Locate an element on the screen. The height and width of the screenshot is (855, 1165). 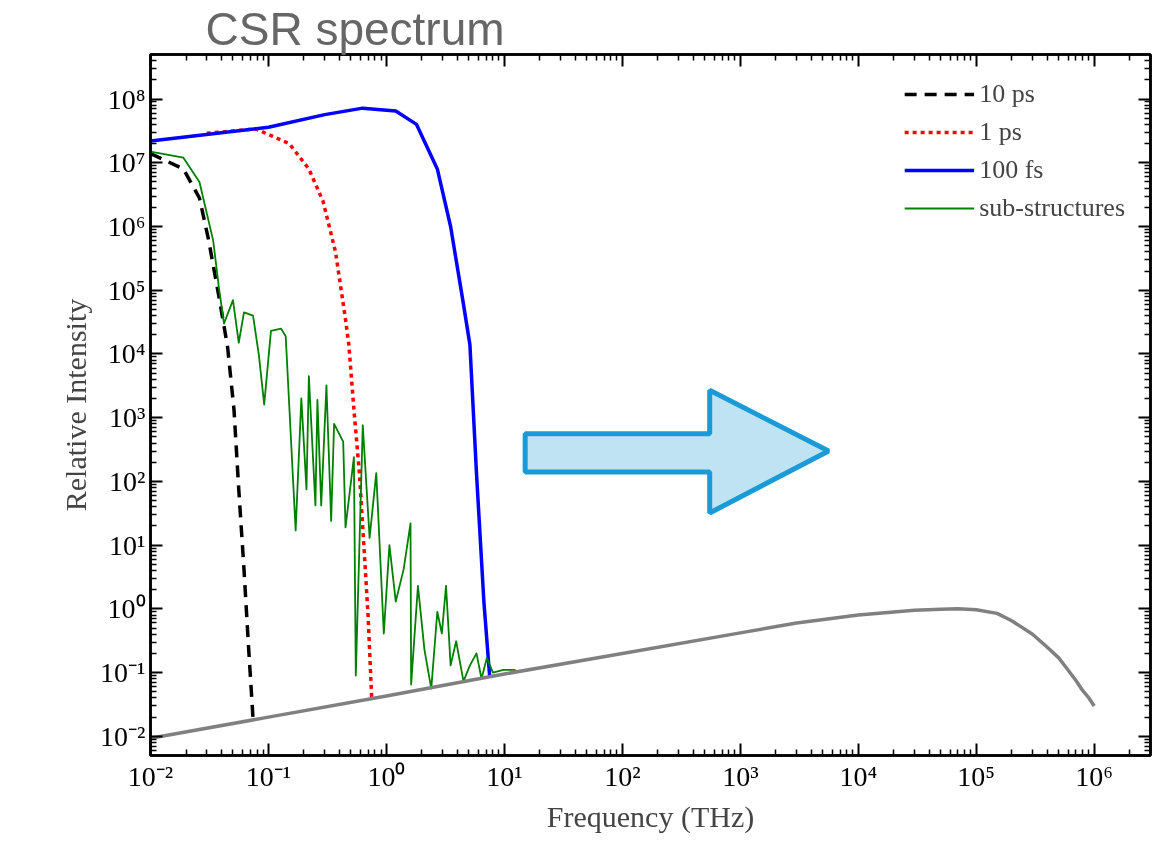
chart-title: CSR spectrum is located at coordinates (355, 28).